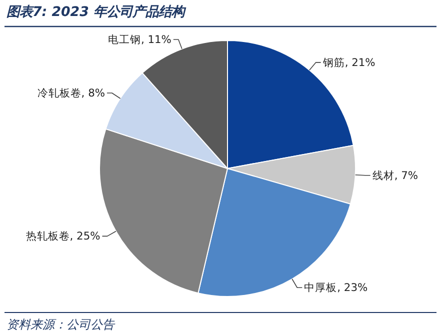 This screenshot has height=334, width=440. What do you see at coordinates (61, 325) in the screenshot?
I see `text: 资料来源：公司公告` at bounding box center [61, 325].